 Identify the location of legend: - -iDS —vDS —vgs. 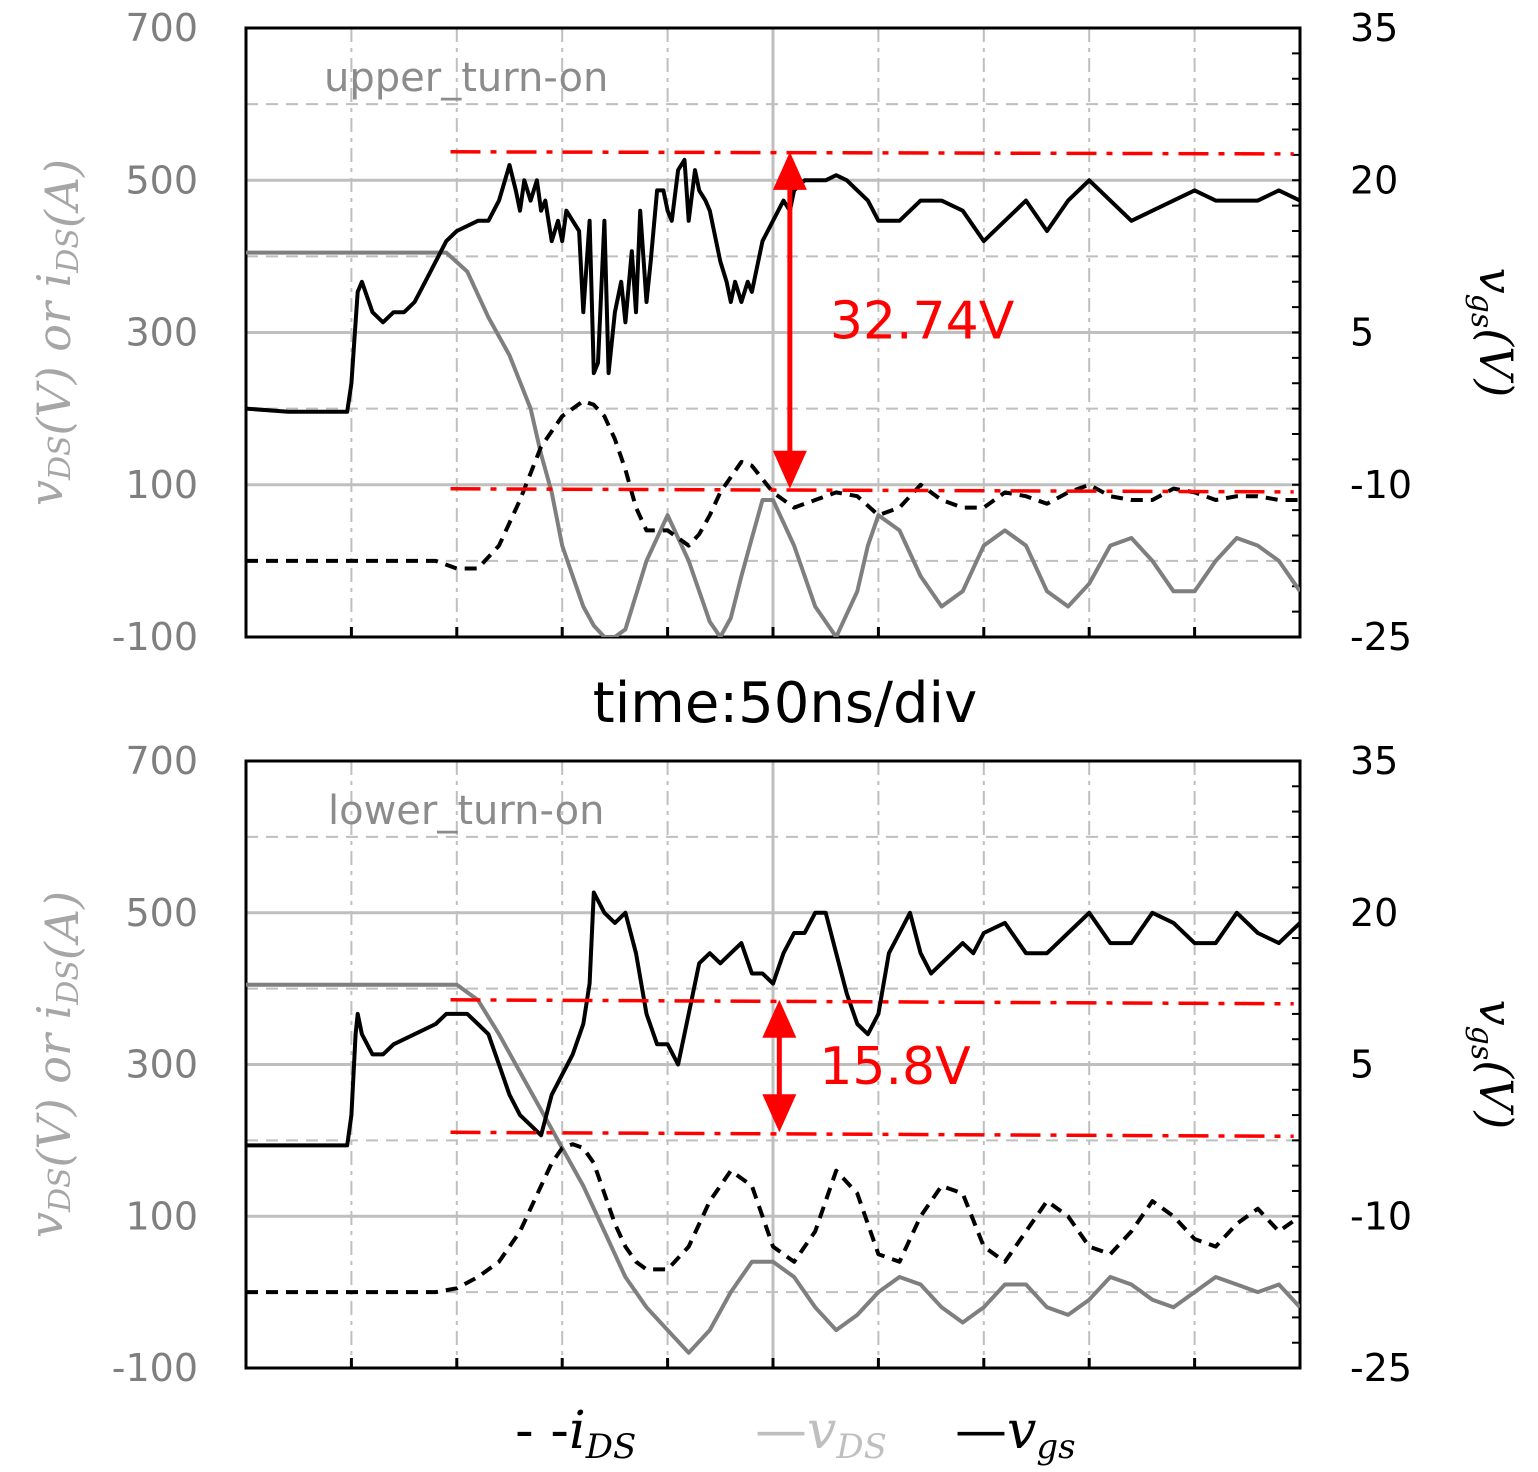
(795, 1434).